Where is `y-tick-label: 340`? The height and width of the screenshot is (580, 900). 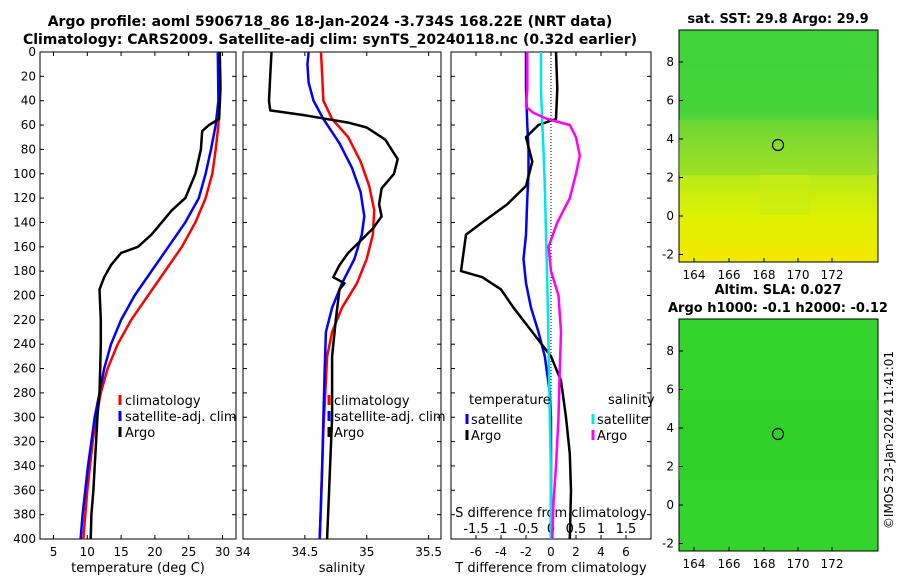
y-tick-label: 340 is located at coordinates (24, 466).